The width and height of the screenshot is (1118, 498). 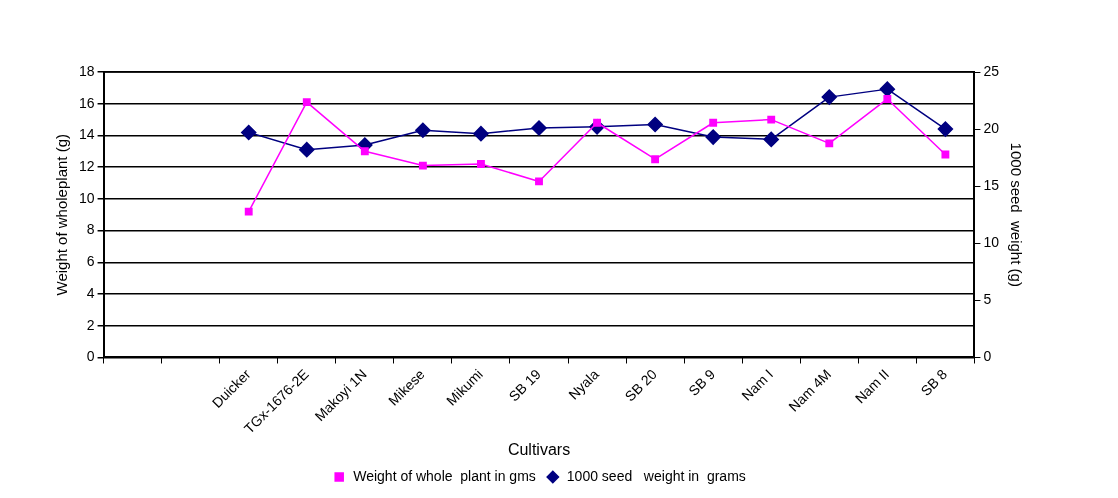 What do you see at coordinates (539, 449) in the screenshot?
I see `x-axis-title: Cultivars` at bounding box center [539, 449].